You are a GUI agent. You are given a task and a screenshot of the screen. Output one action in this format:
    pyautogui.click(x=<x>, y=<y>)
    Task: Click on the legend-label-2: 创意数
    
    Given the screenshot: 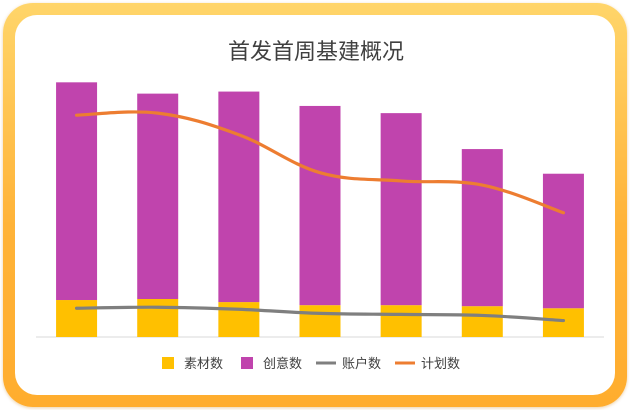 What is the action you would take?
    pyautogui.click(x=282, y=364)
    